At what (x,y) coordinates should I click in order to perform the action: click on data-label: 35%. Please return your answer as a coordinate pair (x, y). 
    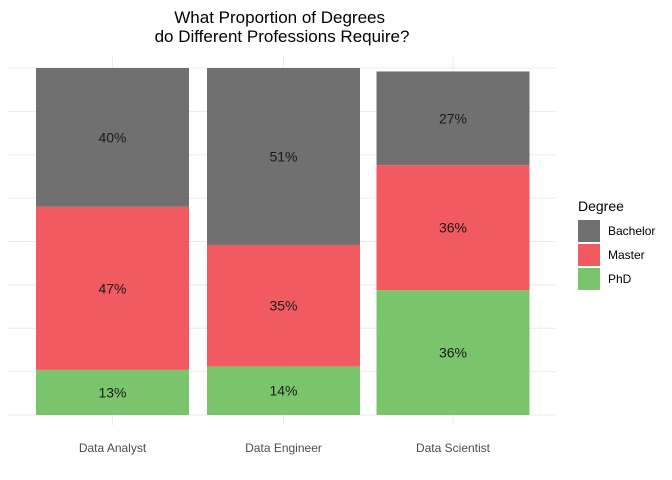
    Looking at the image, I should click on (283, 306).